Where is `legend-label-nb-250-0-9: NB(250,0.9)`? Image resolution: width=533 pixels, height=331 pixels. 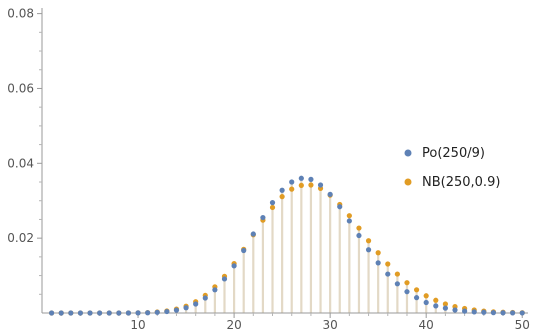 legend-label-nb-250-0-9: NB(250,0.9) is located at coordinates (461, 182).